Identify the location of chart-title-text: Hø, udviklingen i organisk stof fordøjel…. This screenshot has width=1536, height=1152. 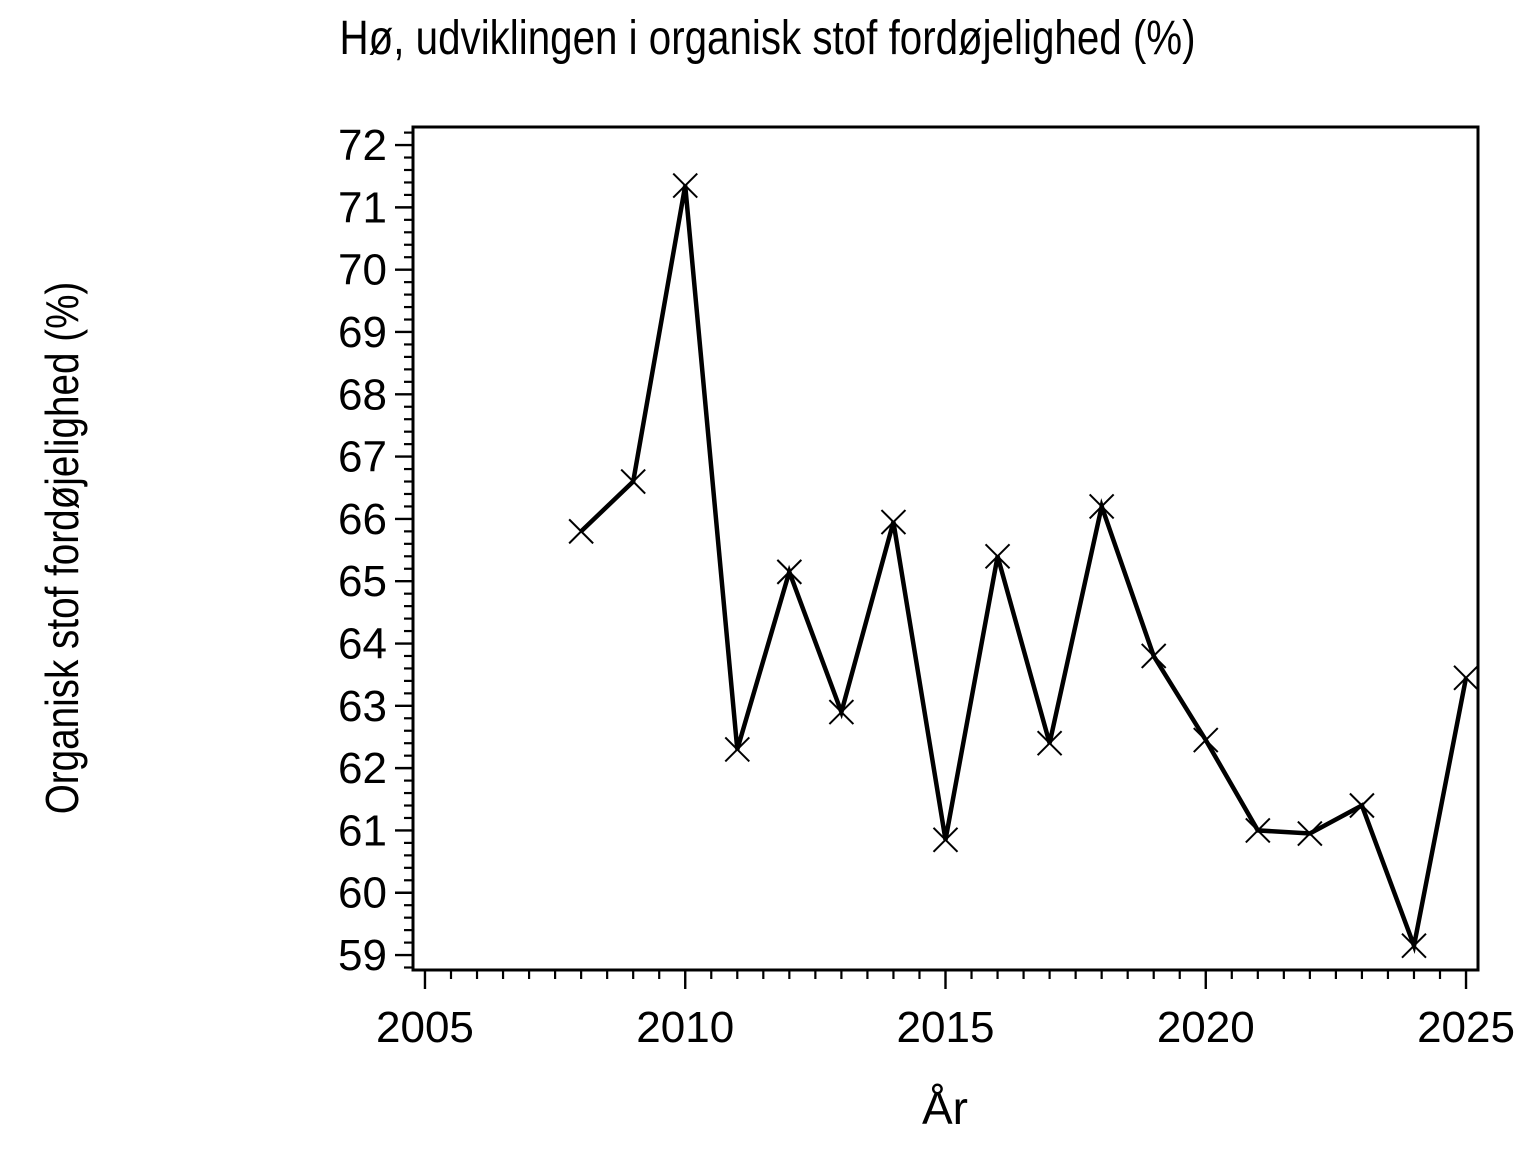
(768, 38).